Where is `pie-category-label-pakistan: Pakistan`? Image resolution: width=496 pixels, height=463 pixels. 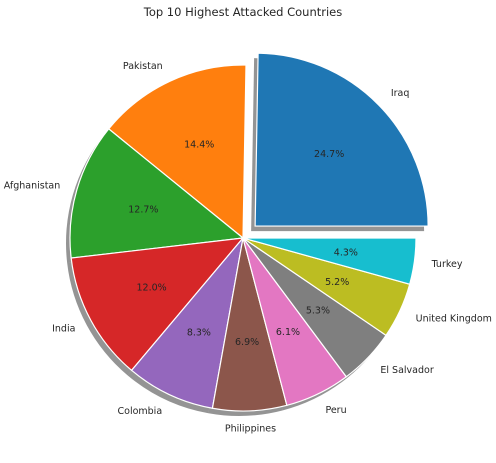
pie-category-label-pakistan: Pakistan is located at coordinates (143, 66).